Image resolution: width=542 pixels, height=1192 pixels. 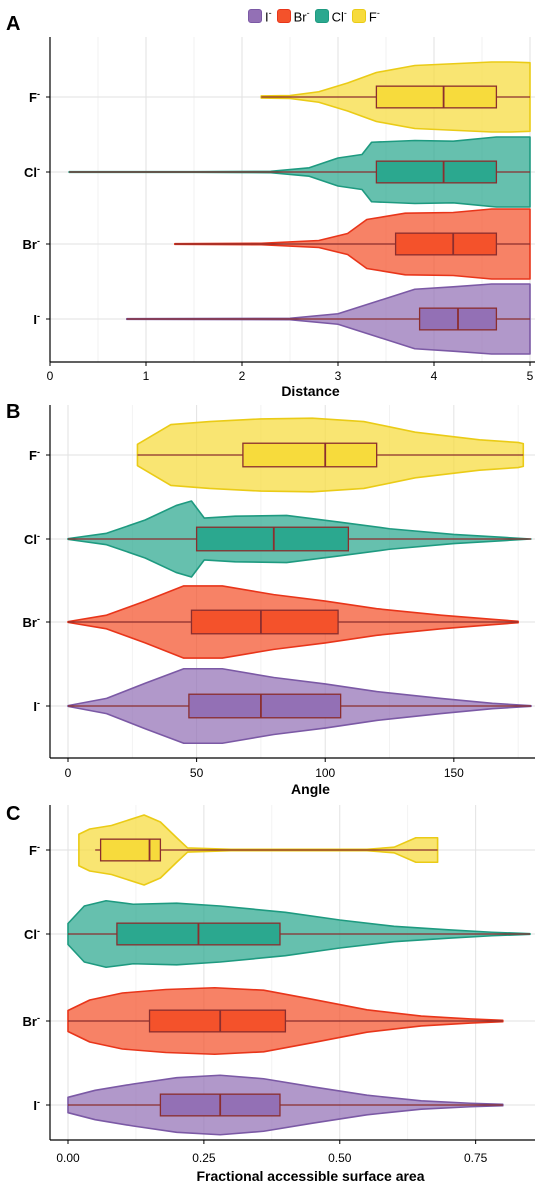 I want to click on legend: I- Br- Cl- F-, so click(x=316, y=16).